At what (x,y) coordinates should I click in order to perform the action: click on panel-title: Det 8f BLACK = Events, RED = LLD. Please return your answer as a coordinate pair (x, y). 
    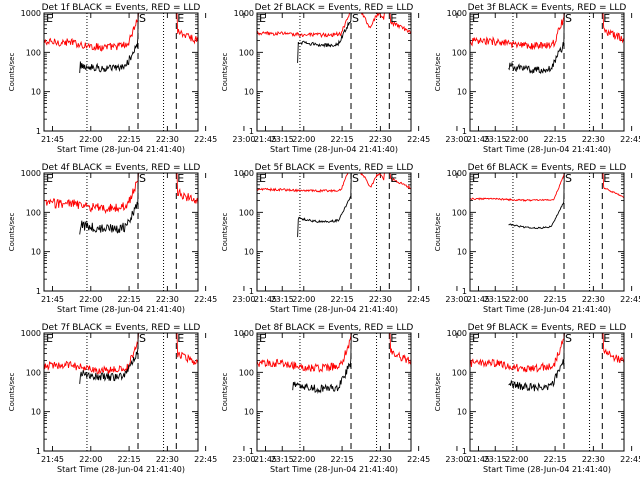
    Looking at the image, I should click on (334, 328).